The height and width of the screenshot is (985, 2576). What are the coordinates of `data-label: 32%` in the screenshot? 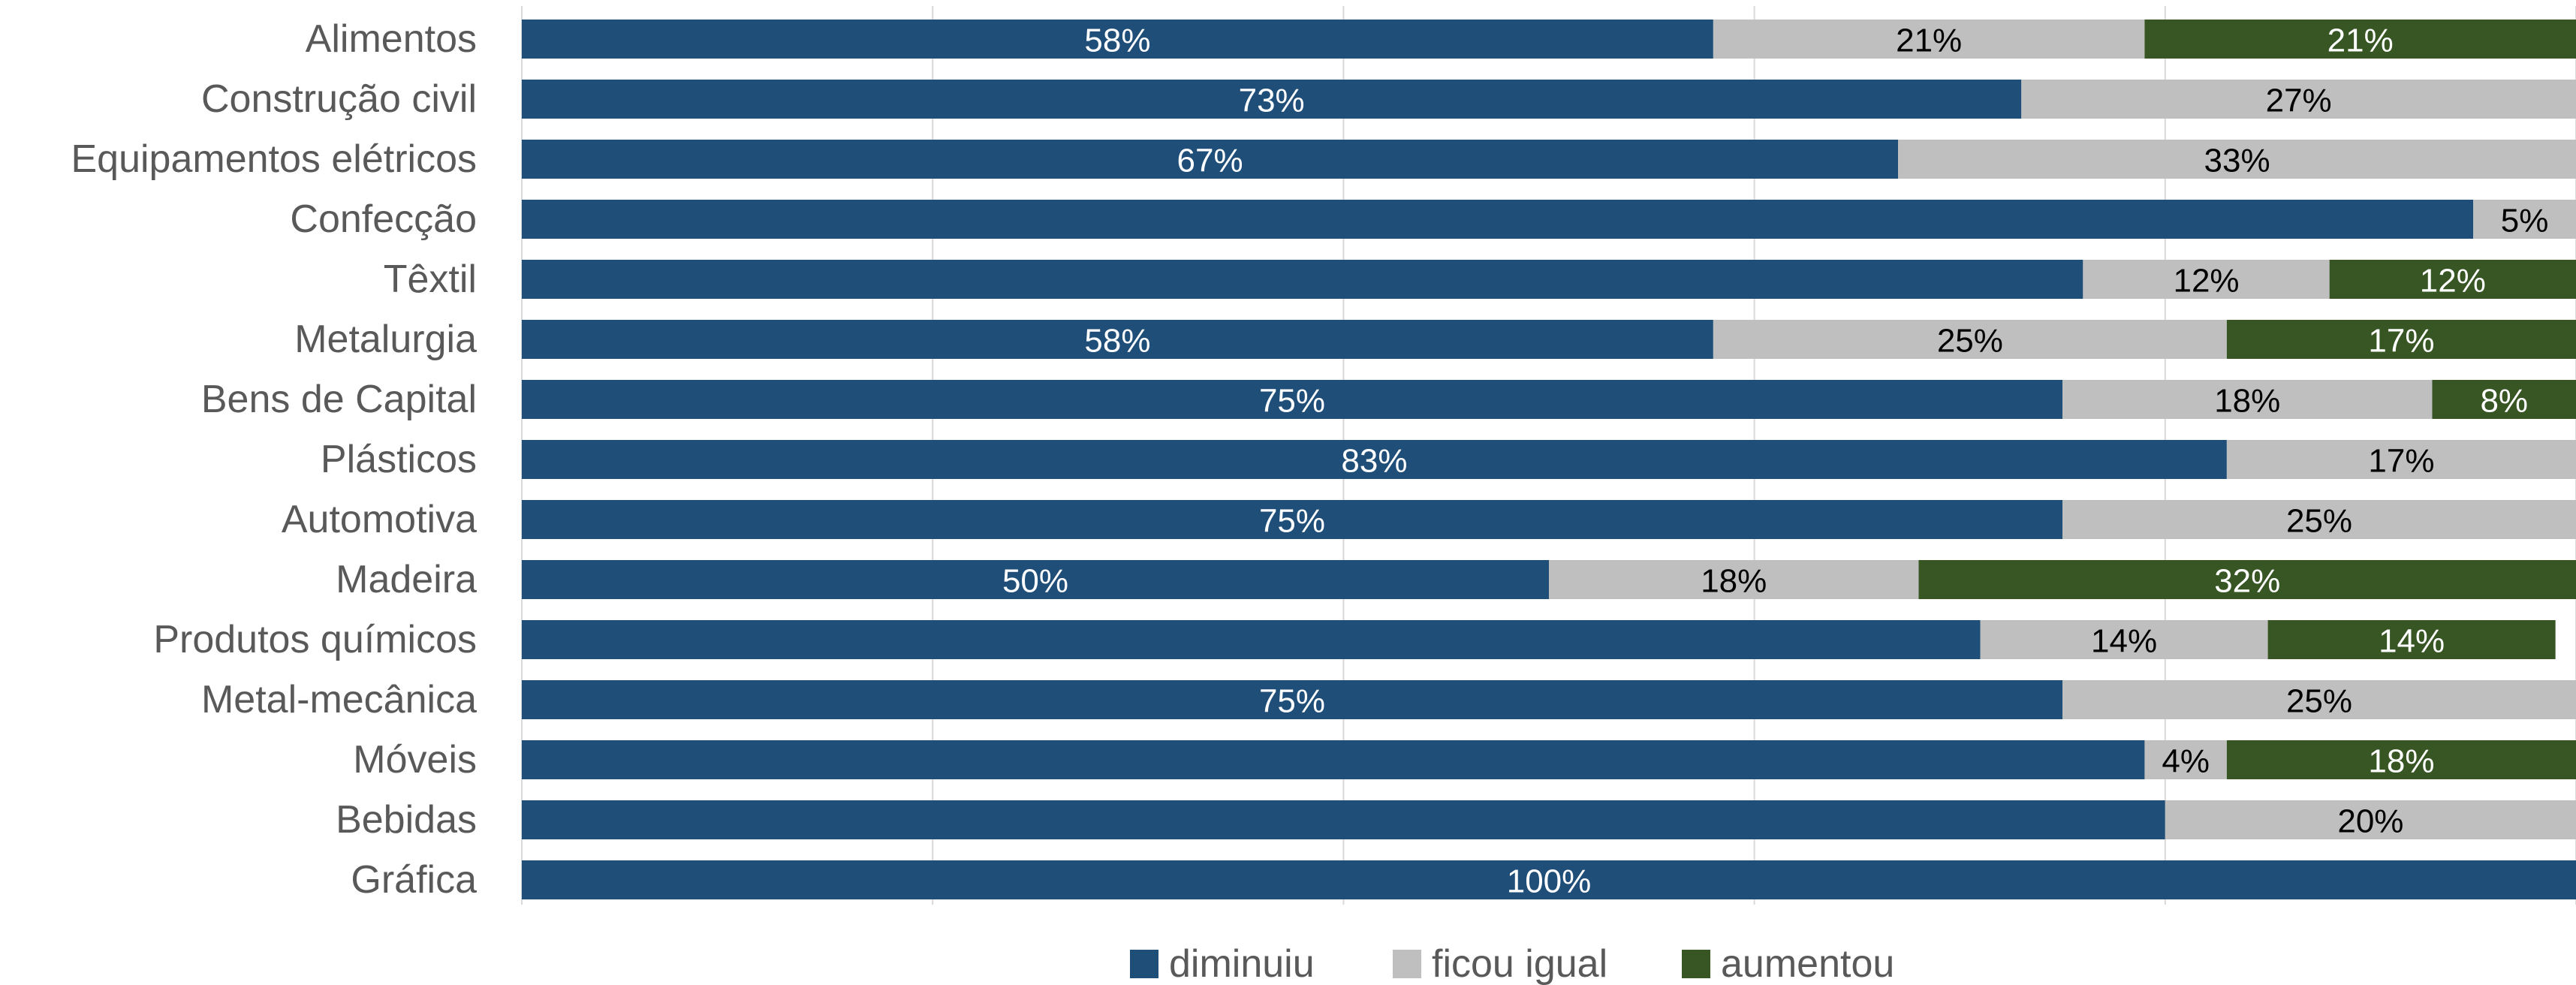 It's located at (2247, 581).